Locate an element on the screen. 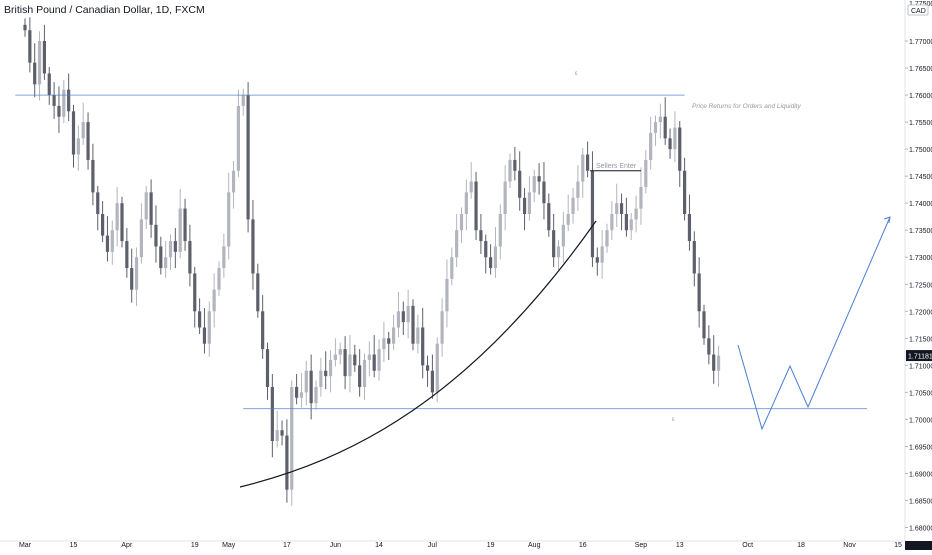 The width and height of the screenshot is (932, 555). time-tick-label: 15 is located at coordinates (898, 545).